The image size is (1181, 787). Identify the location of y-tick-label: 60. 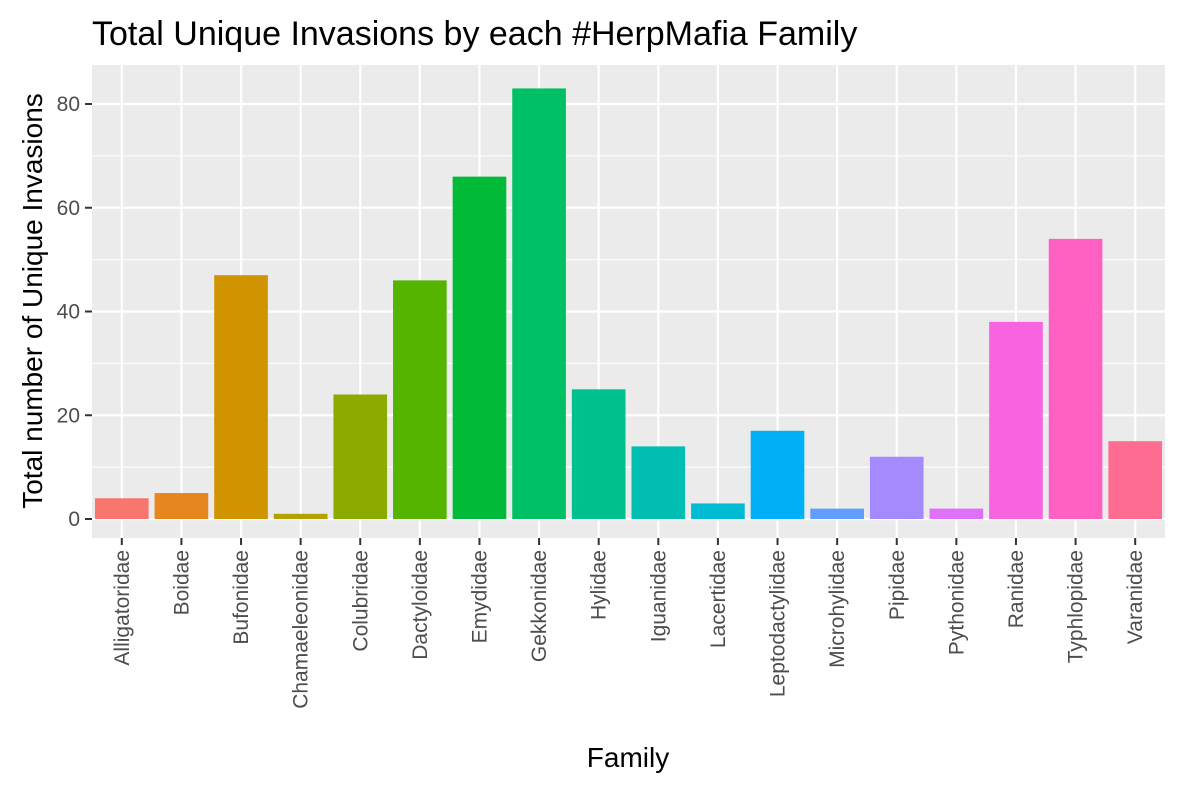
(68, 208).